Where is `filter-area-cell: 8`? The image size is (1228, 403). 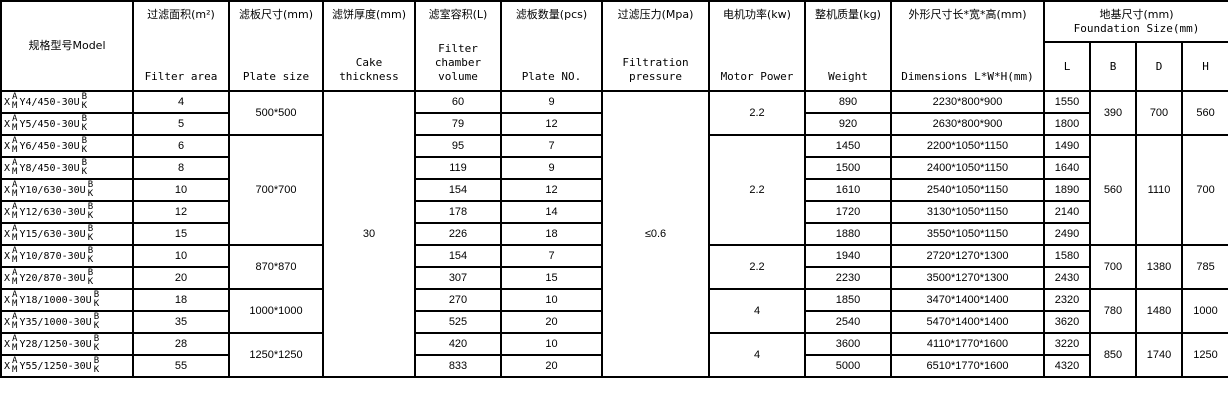
filter-area-cell: 8 is located at coordinates (181, 168).